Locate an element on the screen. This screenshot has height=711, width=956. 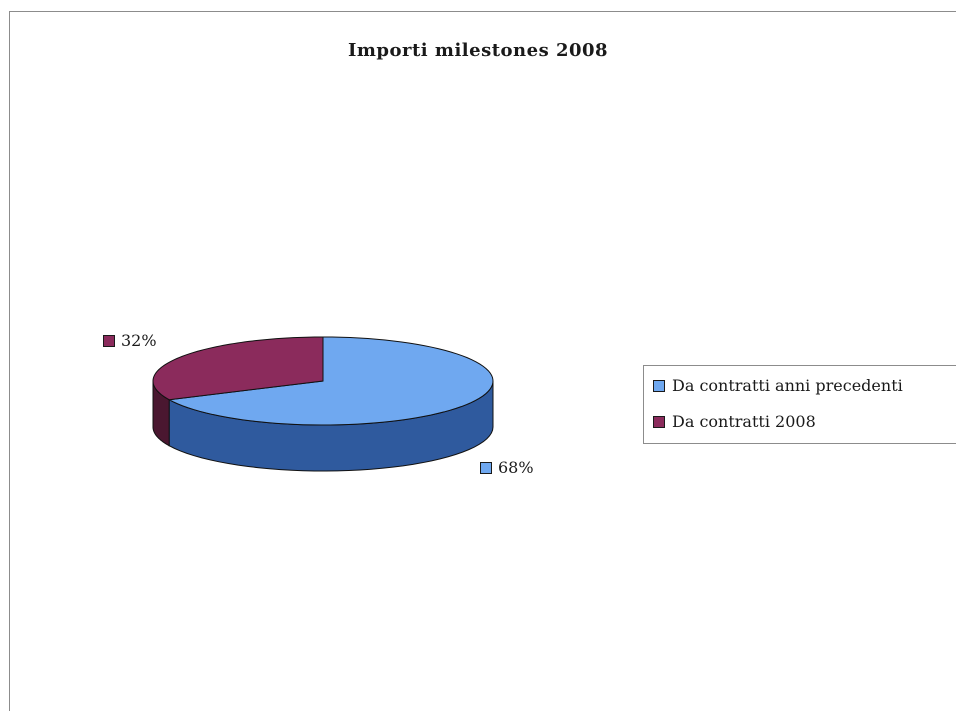
slice-label-text: 32% is located at coordinates (139, 340).